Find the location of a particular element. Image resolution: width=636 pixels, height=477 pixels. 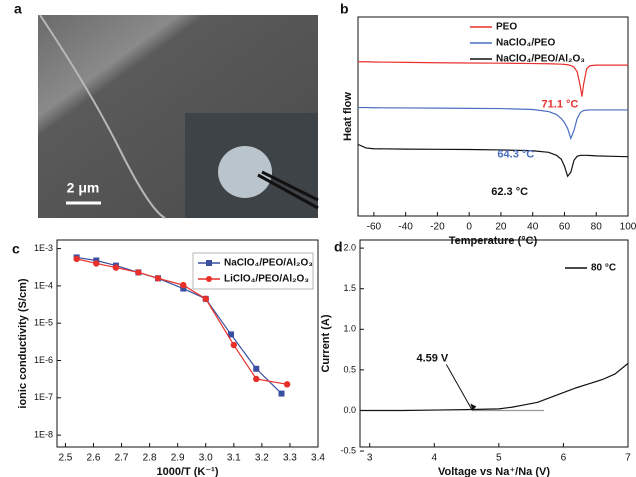

annotation: 62.3 °C is located at coordinates (509, 192).